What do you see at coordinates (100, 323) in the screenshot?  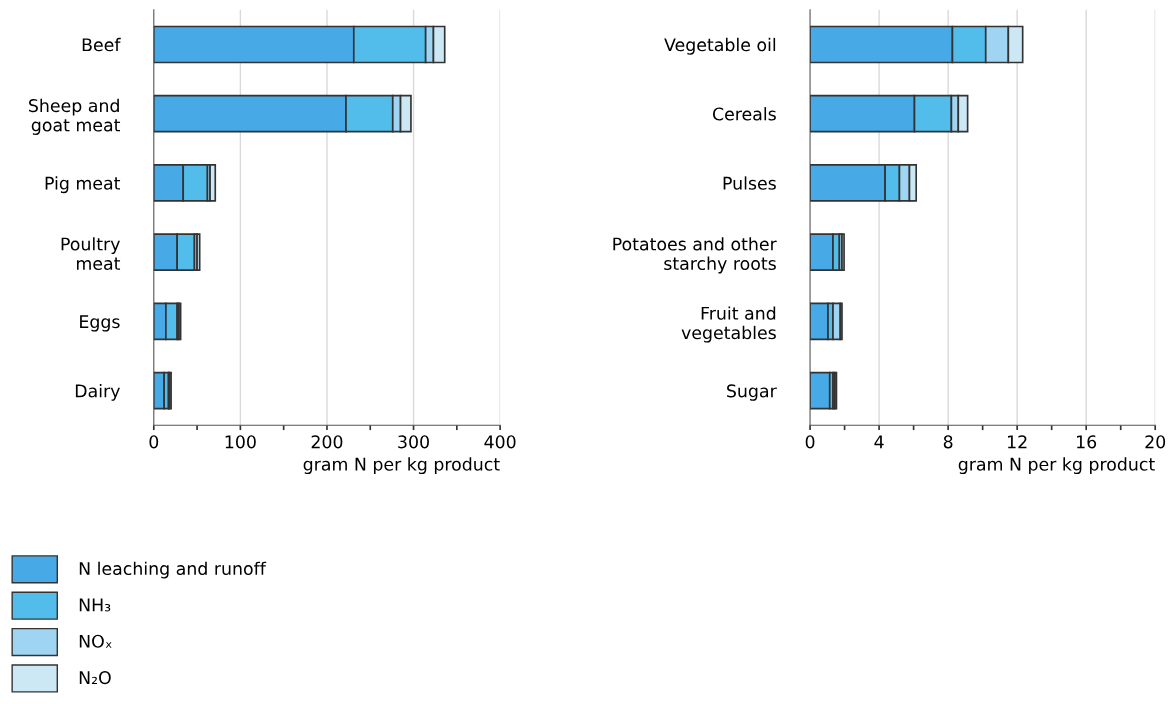 I see `y-tick-label: Eggs` at bounding box center [100, 323].